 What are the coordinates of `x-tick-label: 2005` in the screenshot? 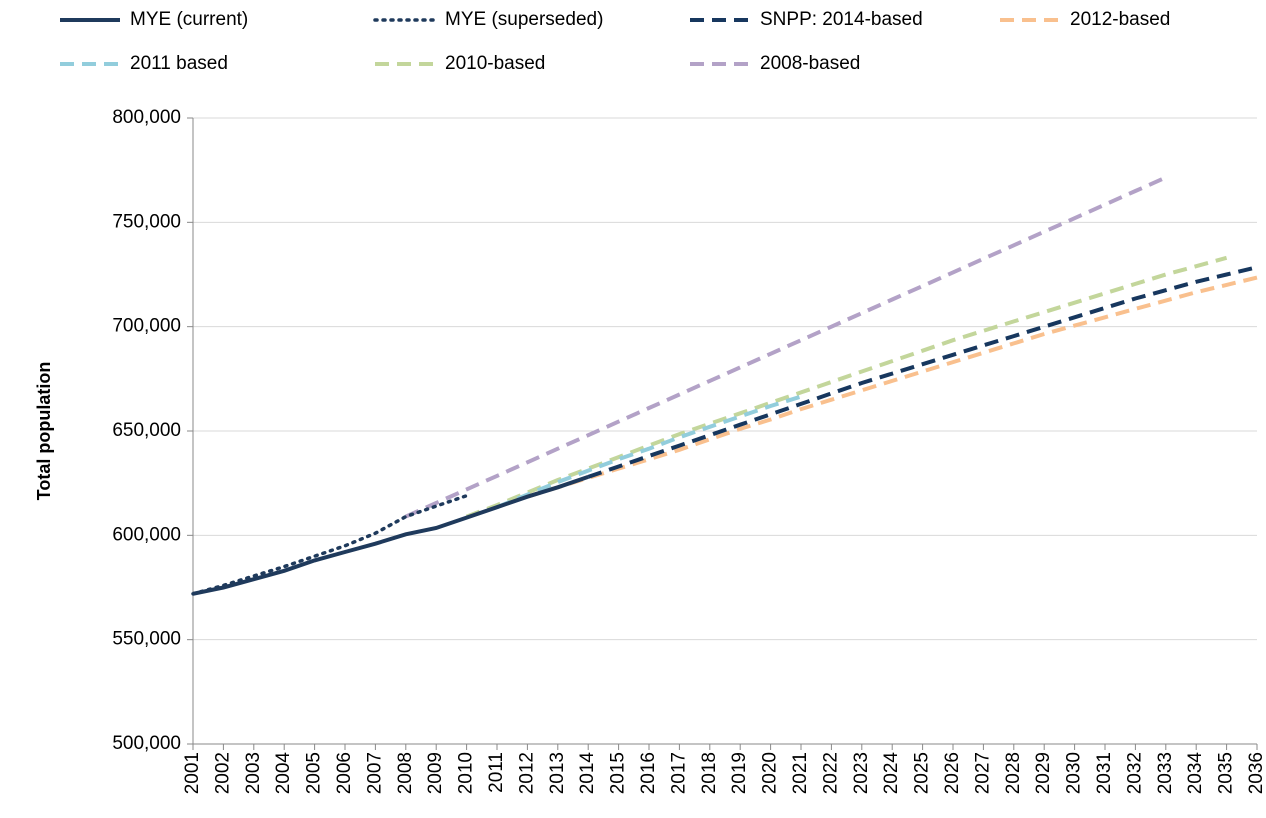 It's located at (314, 773).